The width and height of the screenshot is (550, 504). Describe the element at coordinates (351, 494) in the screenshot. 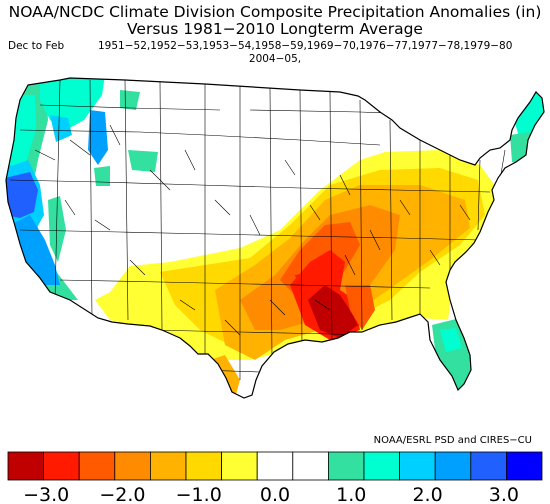

I see `colorbar-tick-label: 1.0` at that location.